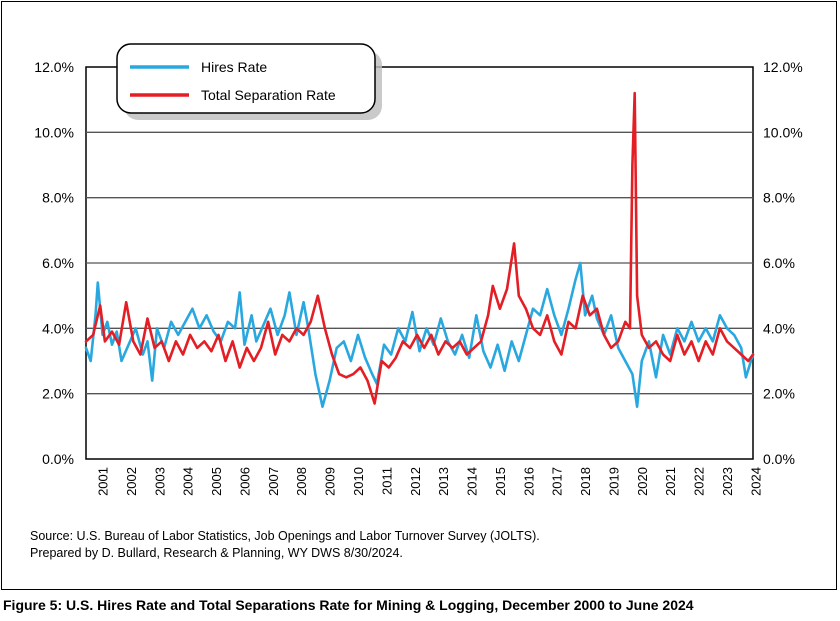 This screenshot has width=840, height=621. Describe the element at coordinates (58, 459) in the screenshot. I see `y-tick-label-left: 0.0%` at that location.